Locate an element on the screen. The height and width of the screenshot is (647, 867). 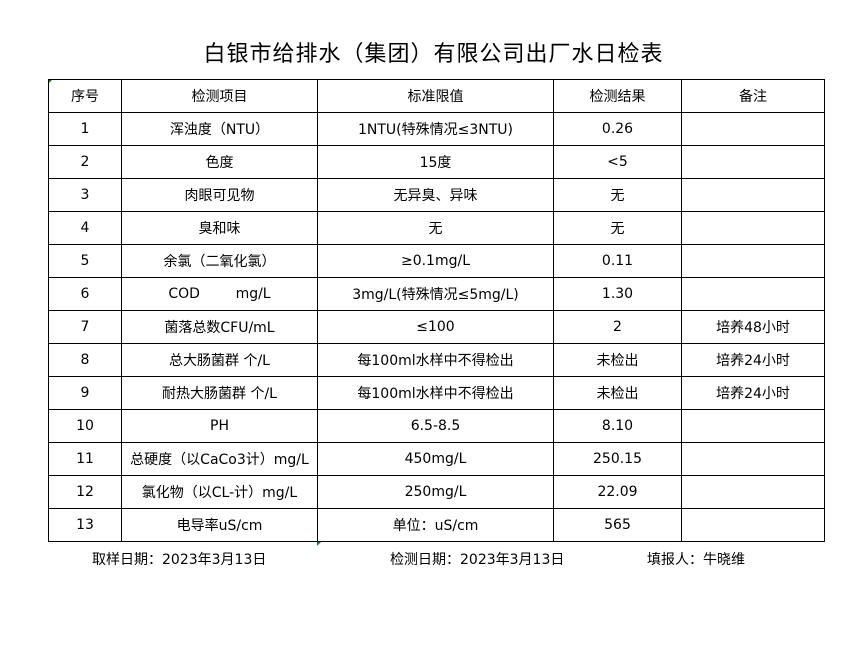
table-cell: 450mg/L is located at coordinates (435, 459).